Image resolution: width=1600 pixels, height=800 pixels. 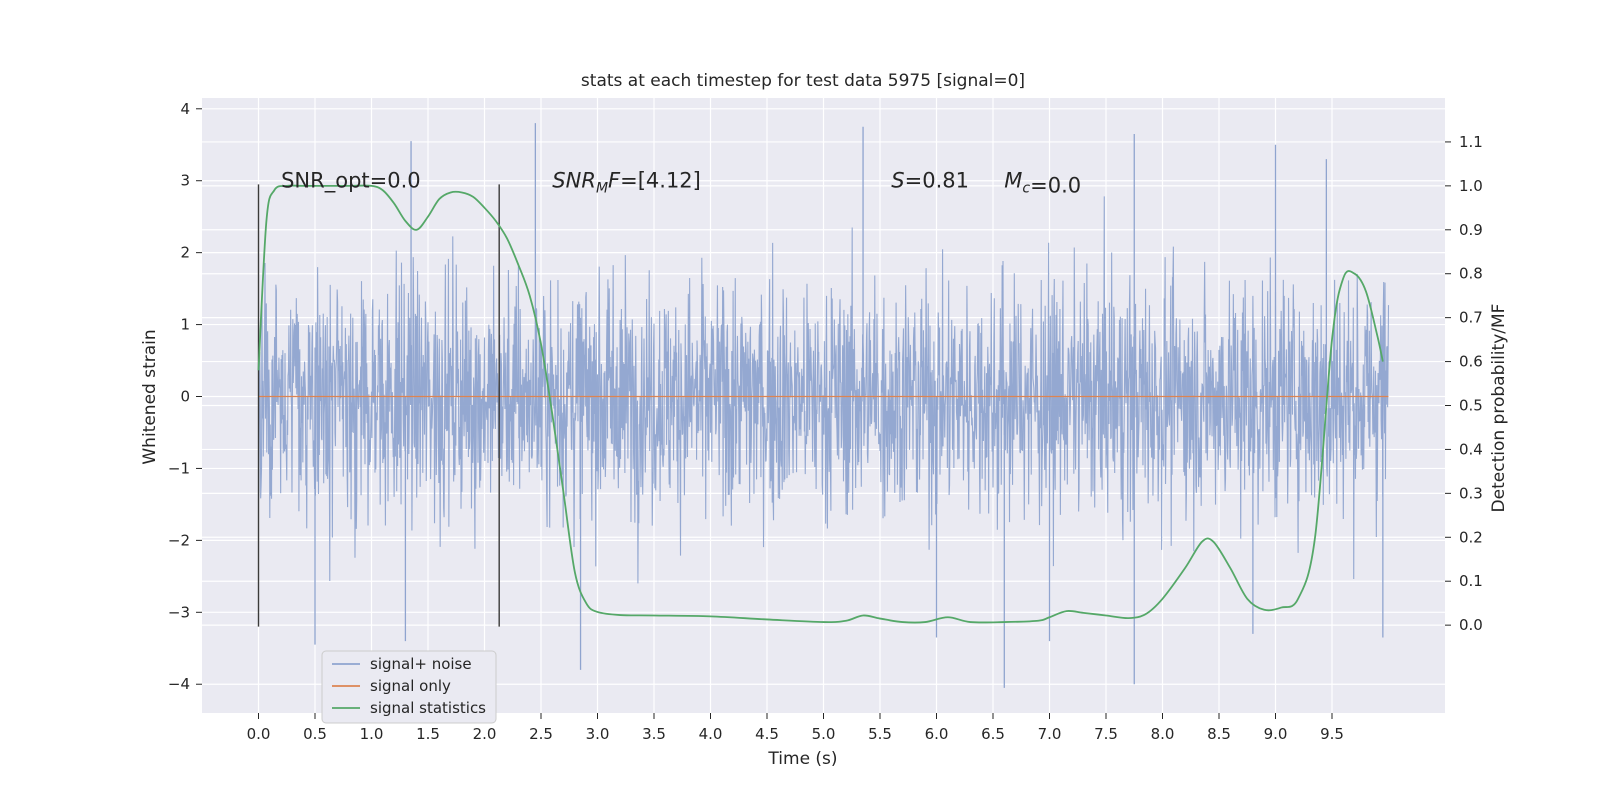 What do you see at coordinates (1013, 181) in the screenshot?
I see `annotation-base: M` at bounding box center [1013, 181].